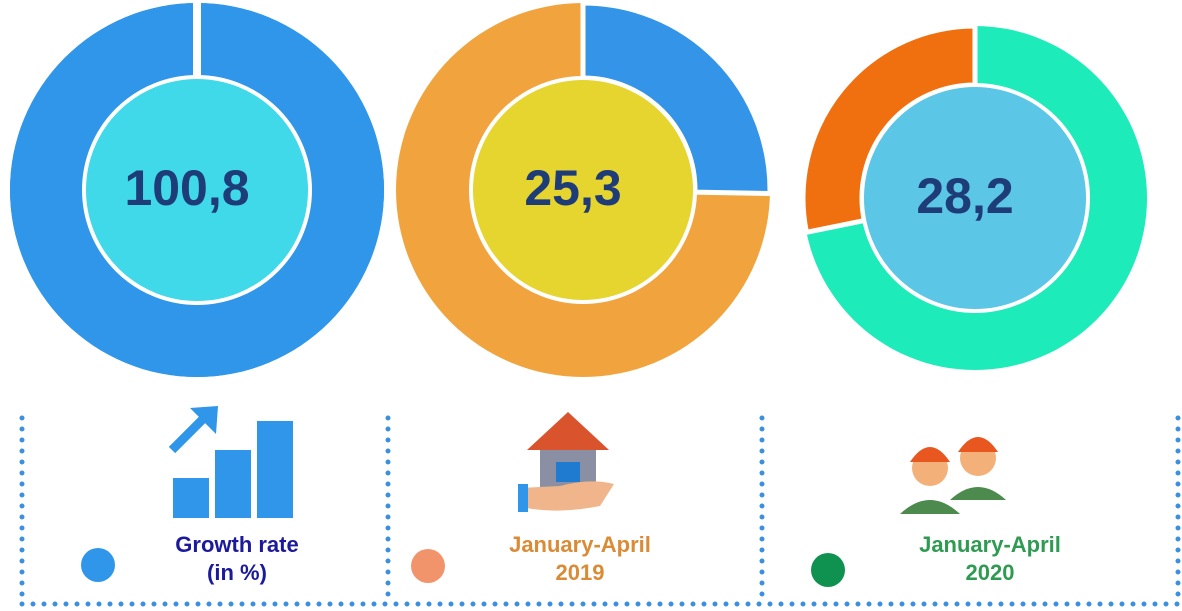 This screenshot has width=1182, height=611. I want to click on legend-label: Growth rate (in %), so click(236, 558).